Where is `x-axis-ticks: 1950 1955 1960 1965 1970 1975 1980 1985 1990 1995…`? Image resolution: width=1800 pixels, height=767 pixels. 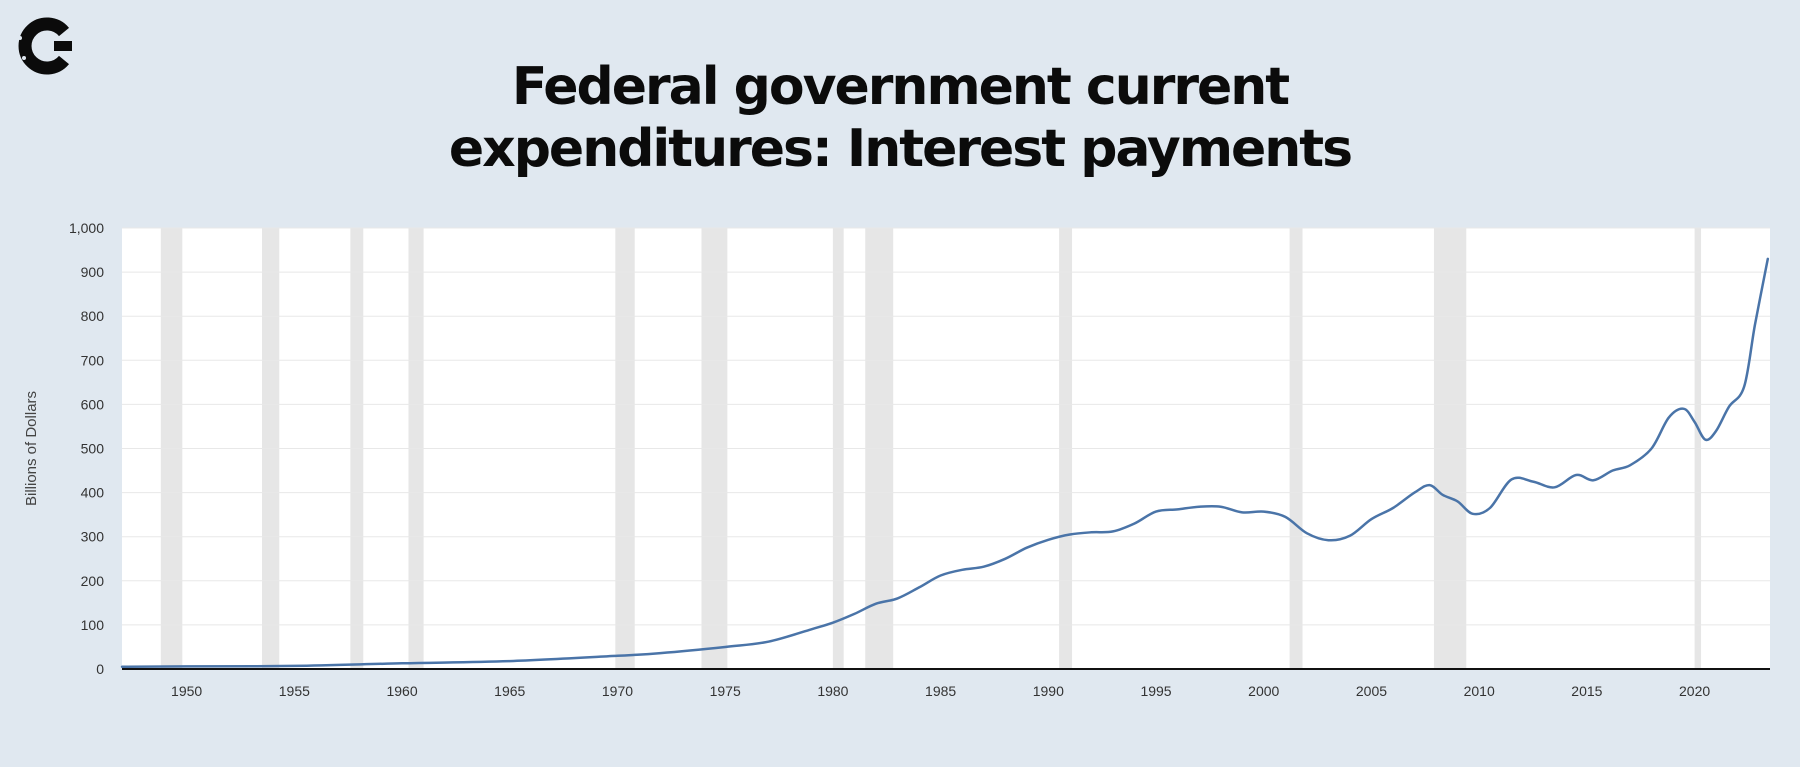
x-axis-ticks: 1950 1955 1960 1965 1970 1975 1980 1985 1990 1995… is located at coordinates (940, 691).